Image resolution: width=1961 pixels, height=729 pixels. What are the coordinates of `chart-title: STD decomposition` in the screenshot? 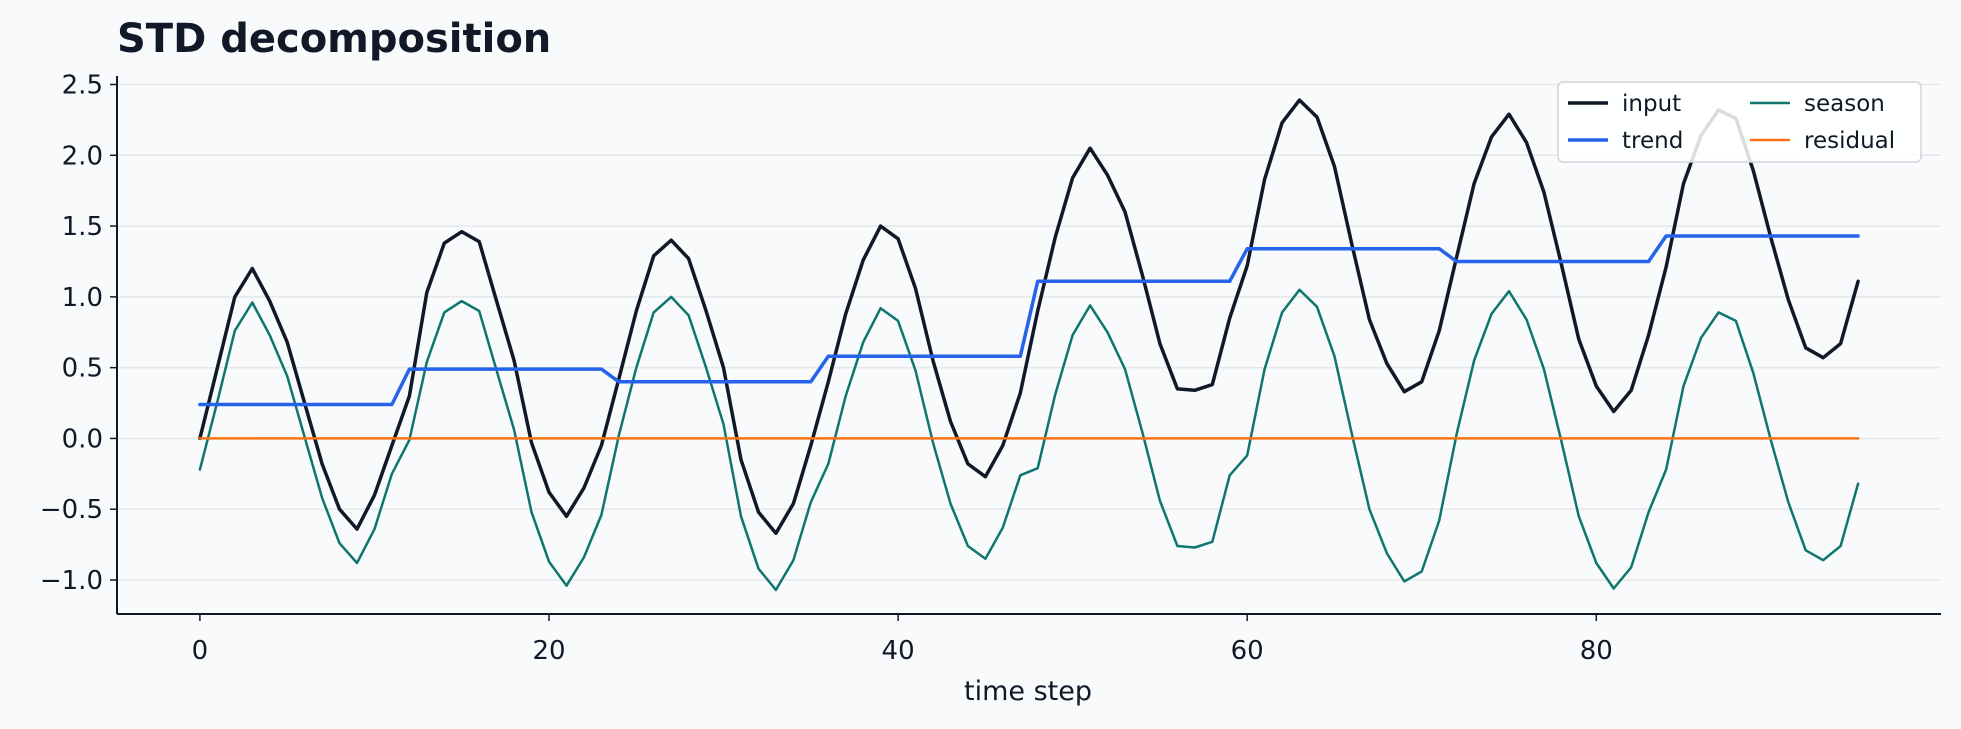 It's located at (334, 39).